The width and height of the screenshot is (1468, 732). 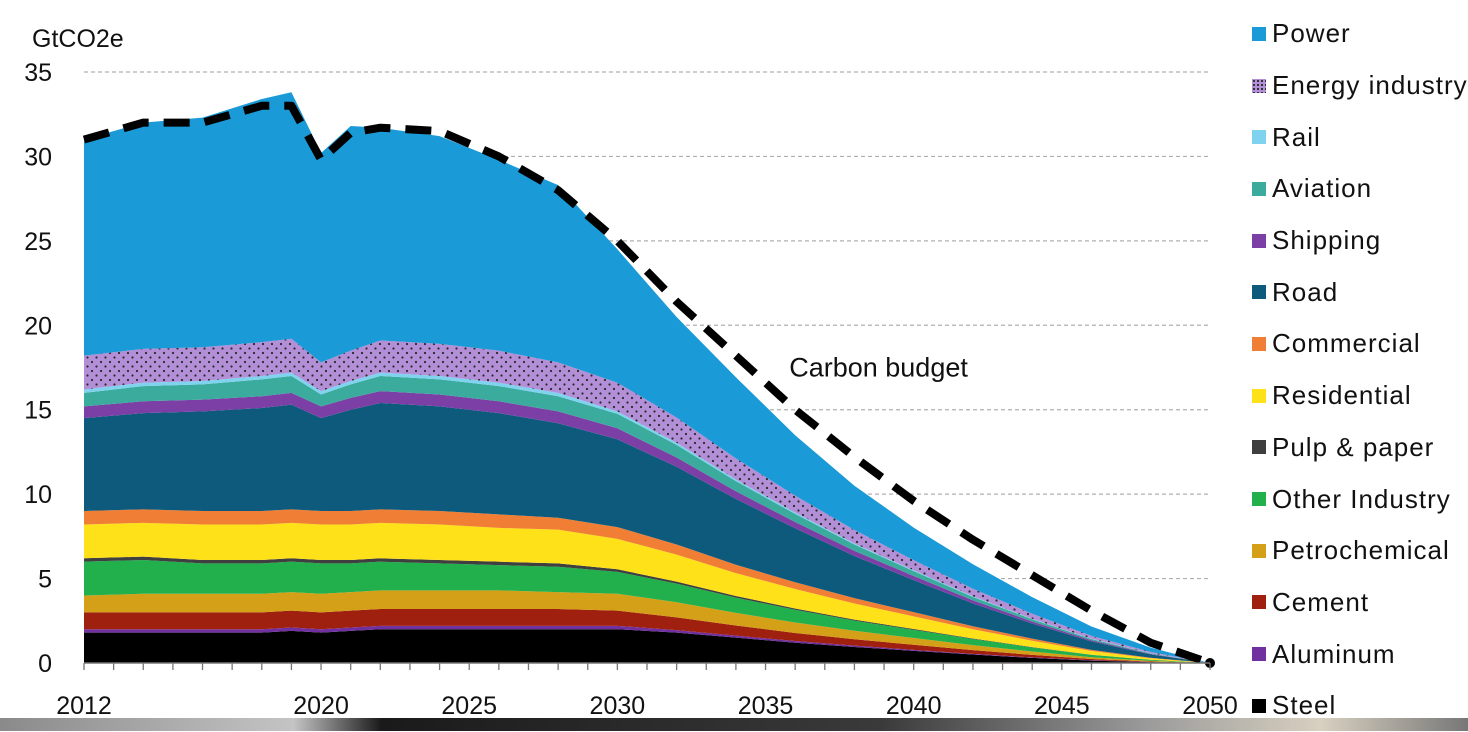 I want to click on legend-item-commercial: Commercial, so click(x=1360, y=344).